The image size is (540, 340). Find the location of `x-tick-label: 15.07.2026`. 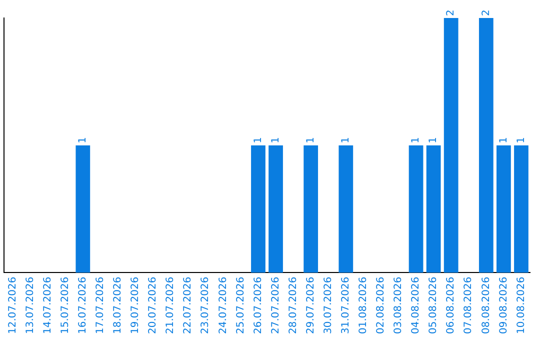

x-tick-label: 15.07.2026 is located at coordinates (65, 305).